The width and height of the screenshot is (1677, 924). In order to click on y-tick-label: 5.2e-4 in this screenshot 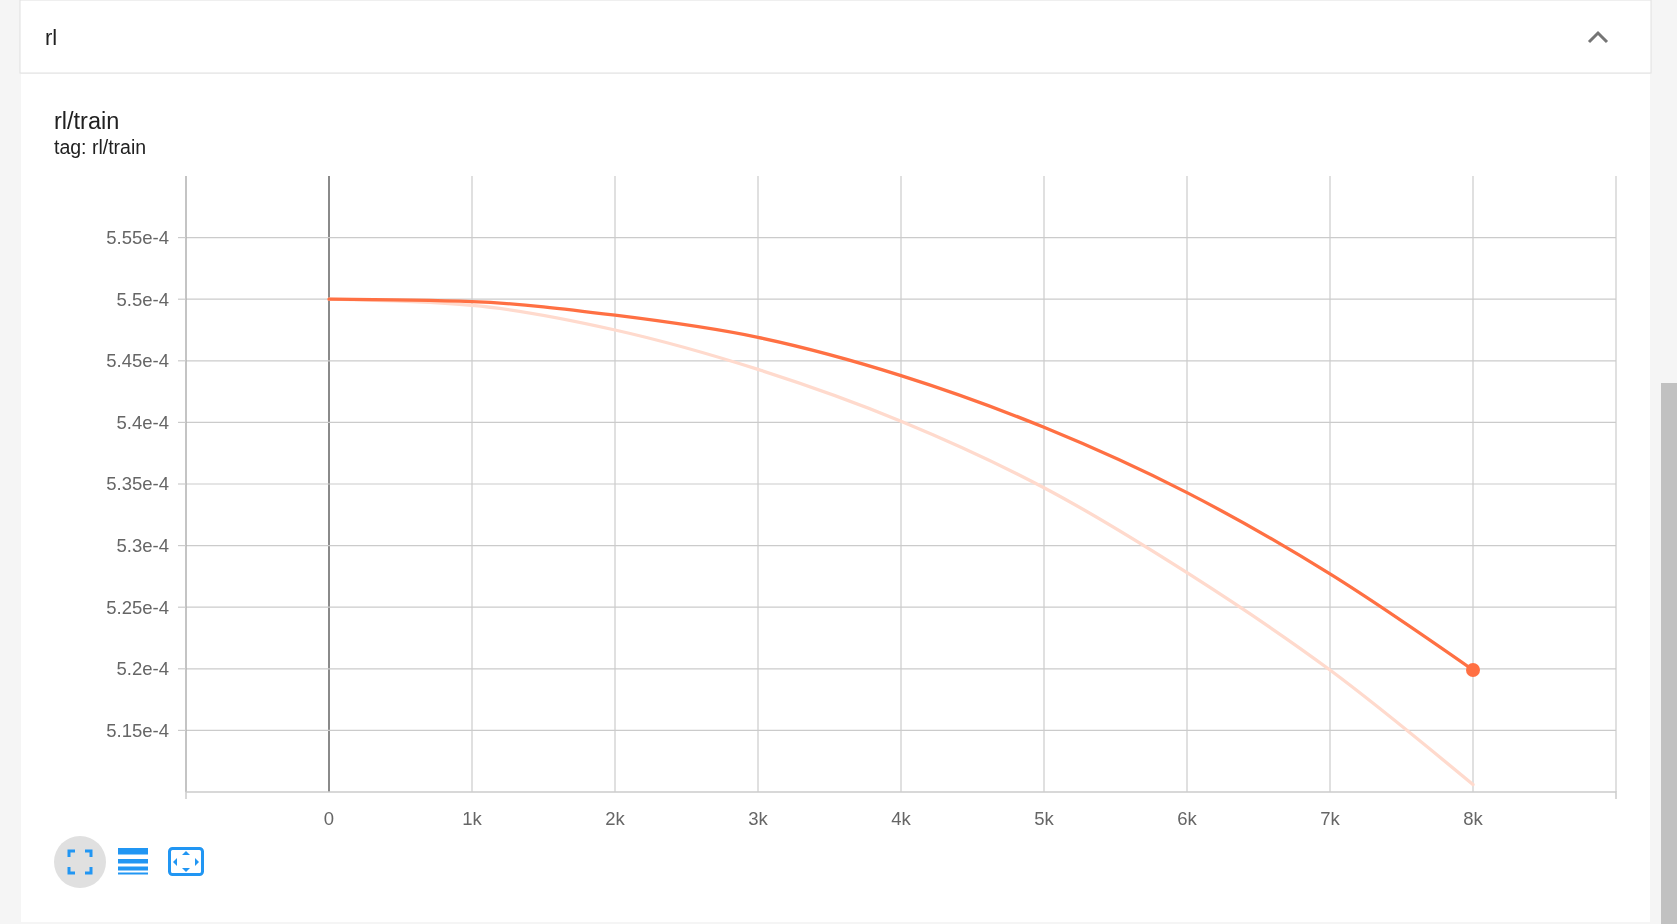, I will do `click(142, 669)`.